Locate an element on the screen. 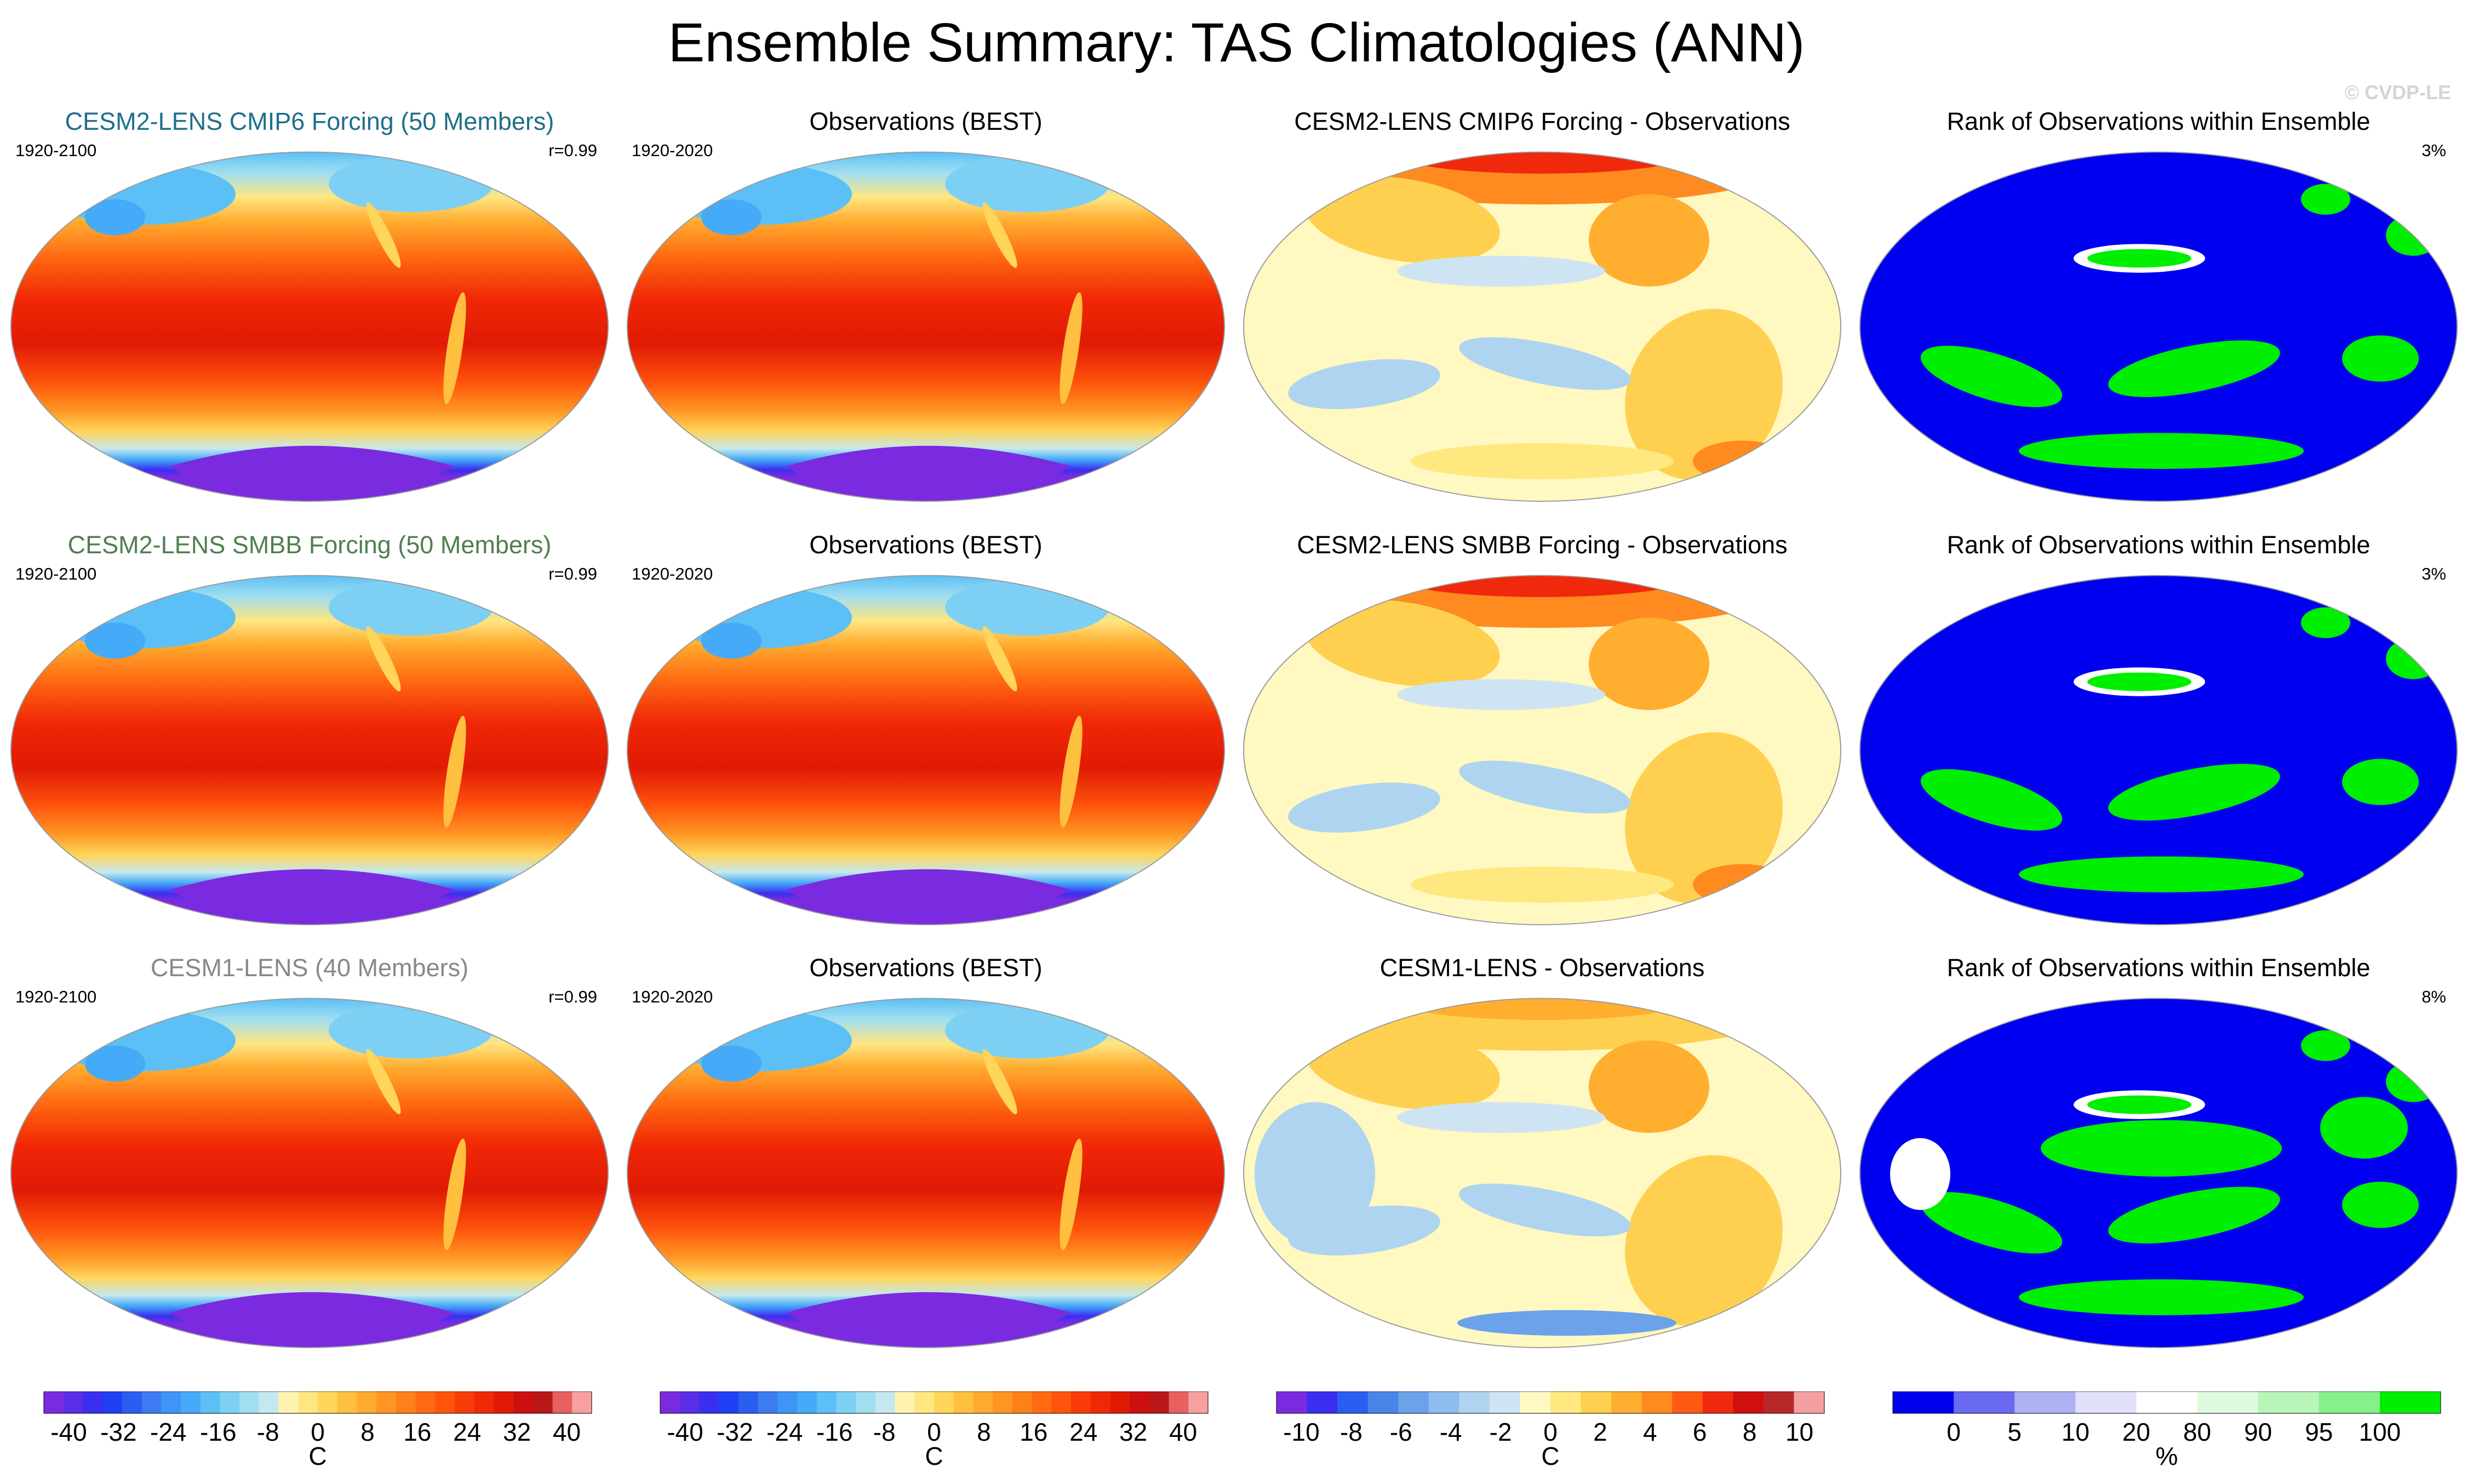  colorbar-graphic: -40 -32 -24 -16 -8 0 8 16 24 32 40 is located at coordinates (935, 1418).